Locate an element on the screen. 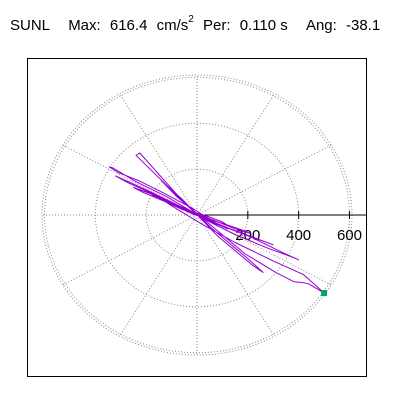 The height and width of the screenshot is (400, 400). radial-axis: 200 400 600 is located at coordinates (281, 227).